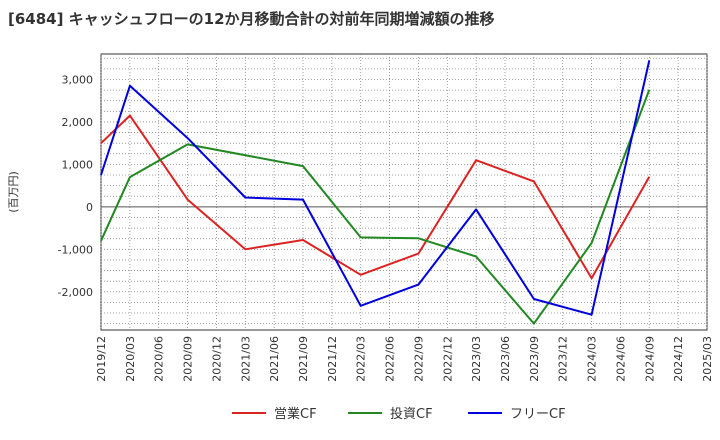 The image size is (720, 440). What do you see at coordinates (534, 359) in the screenshot?
I see `x-tick-label: 2023/09` at bounding box center [534, 359].